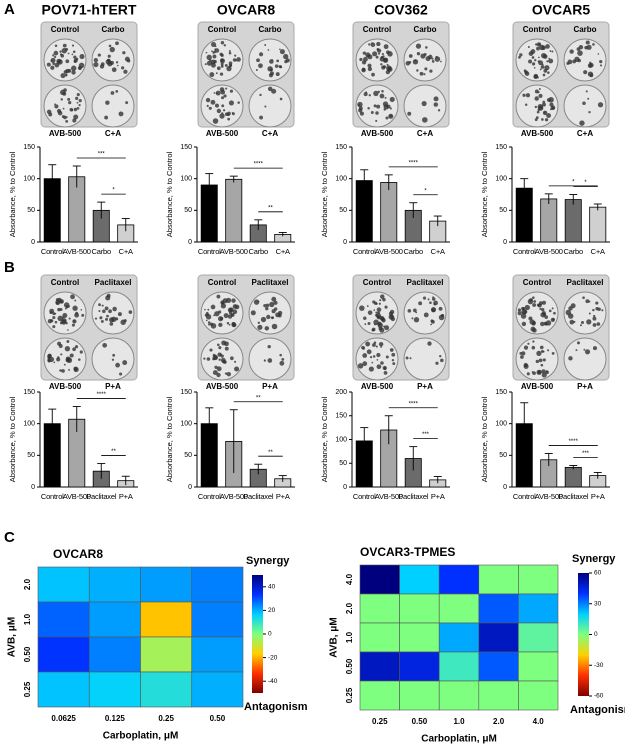 Image resolution: width=625 pixels, height=750 pixels. Describe the element at coordinates (573, 496) in the screenshot. I see `x-tick-label: Paclitaxel` at that location.